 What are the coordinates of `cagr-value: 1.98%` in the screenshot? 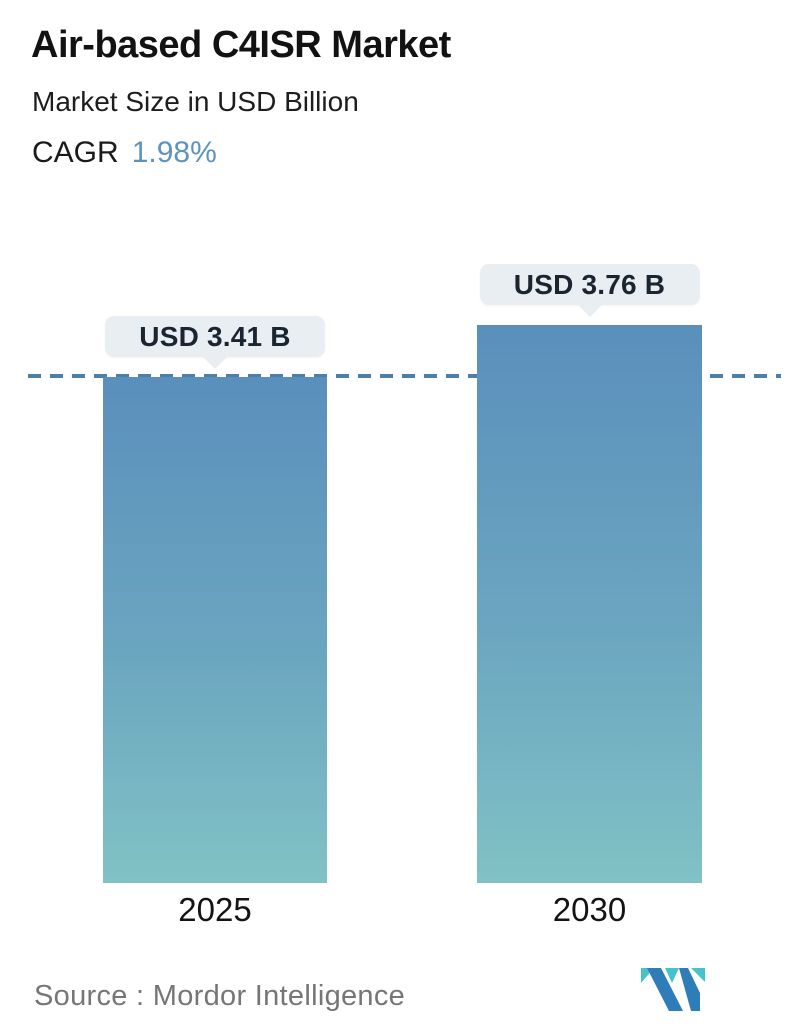 It's located at (174, 152).